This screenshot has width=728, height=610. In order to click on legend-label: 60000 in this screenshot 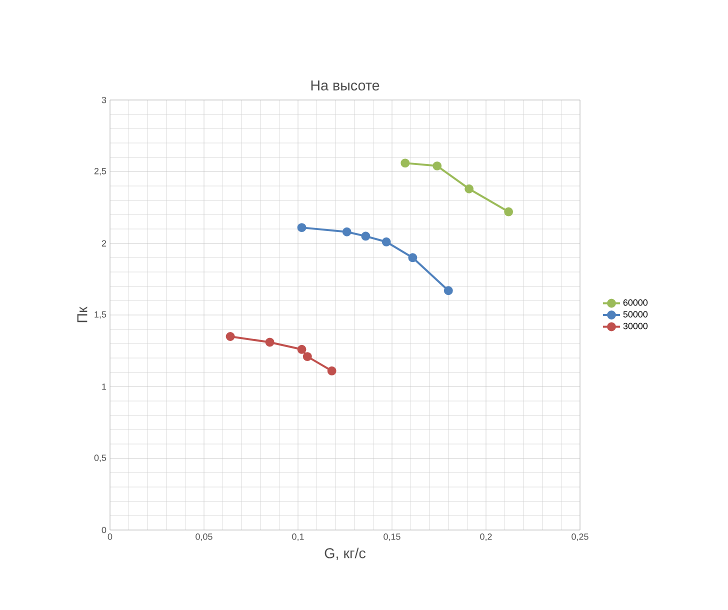, I will do `click(635, 302)`.